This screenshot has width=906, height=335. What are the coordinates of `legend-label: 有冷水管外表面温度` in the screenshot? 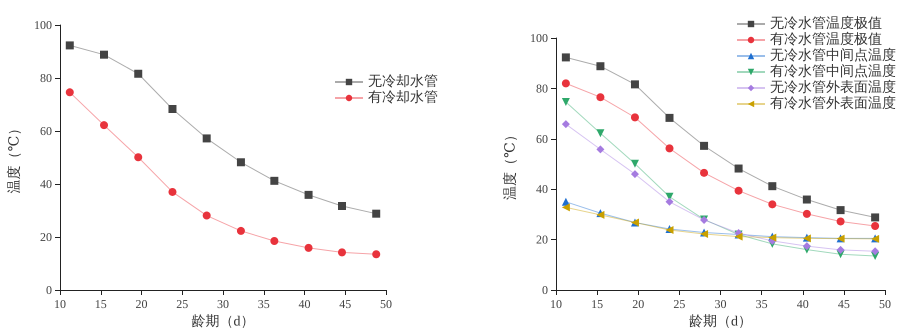 It's located at (833, 104).